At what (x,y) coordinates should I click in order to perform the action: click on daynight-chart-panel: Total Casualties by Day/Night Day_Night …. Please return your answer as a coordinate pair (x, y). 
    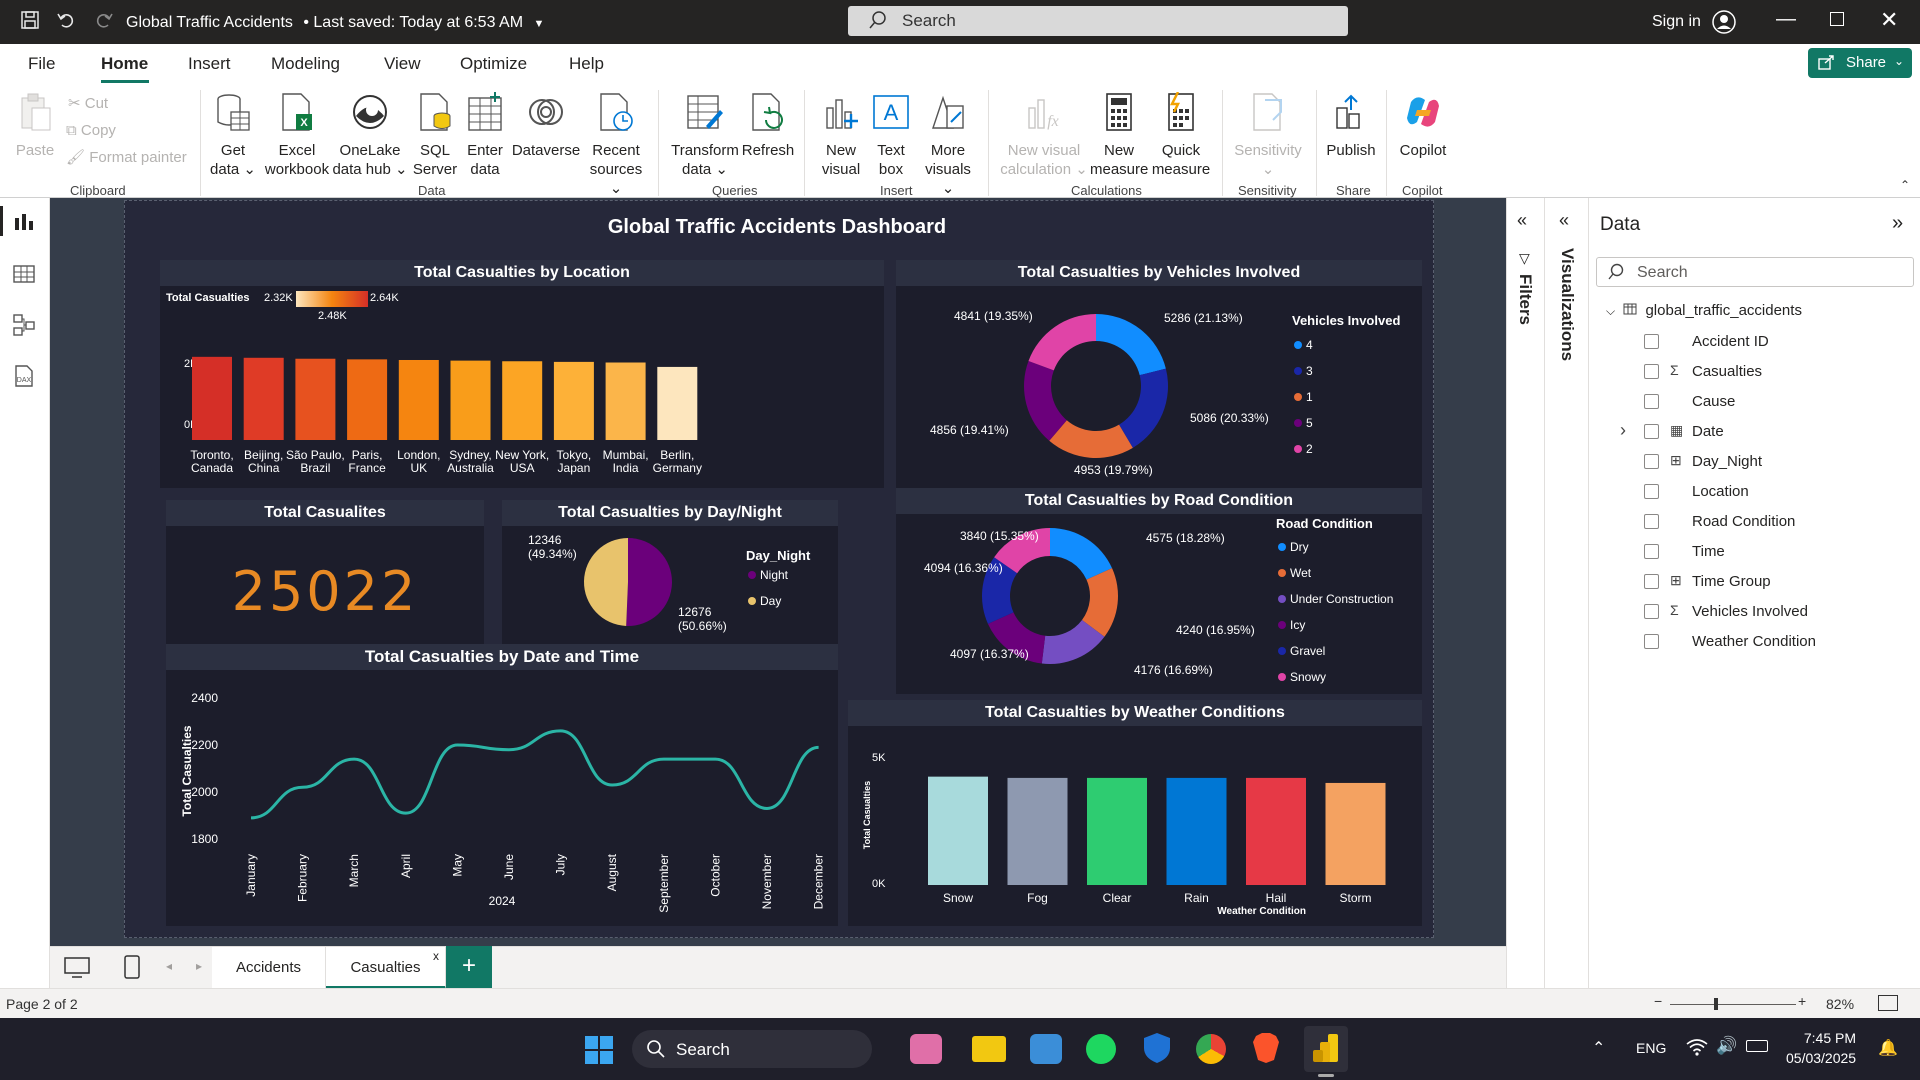
    Looking at the image, I should click on (670, 573).